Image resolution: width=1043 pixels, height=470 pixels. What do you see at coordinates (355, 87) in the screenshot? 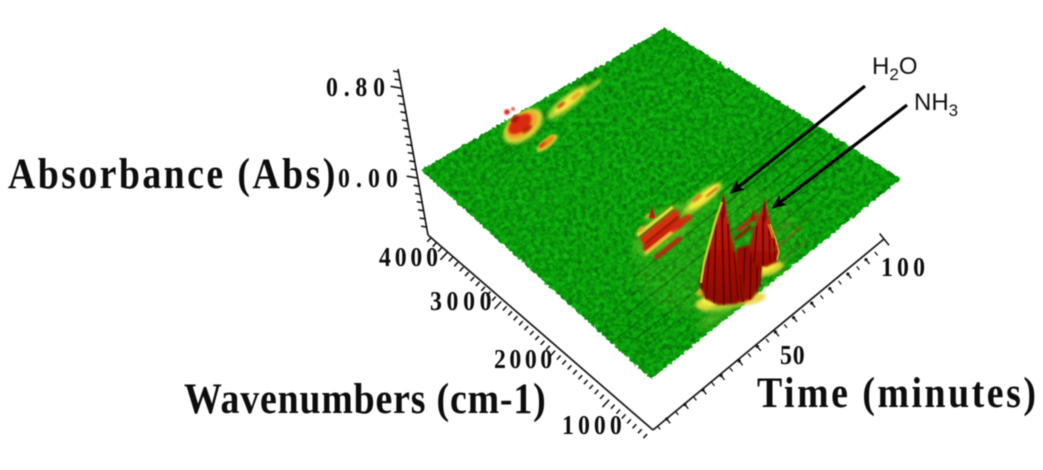
I see `svg-text: 0.80` at bounding box center [355, 87].